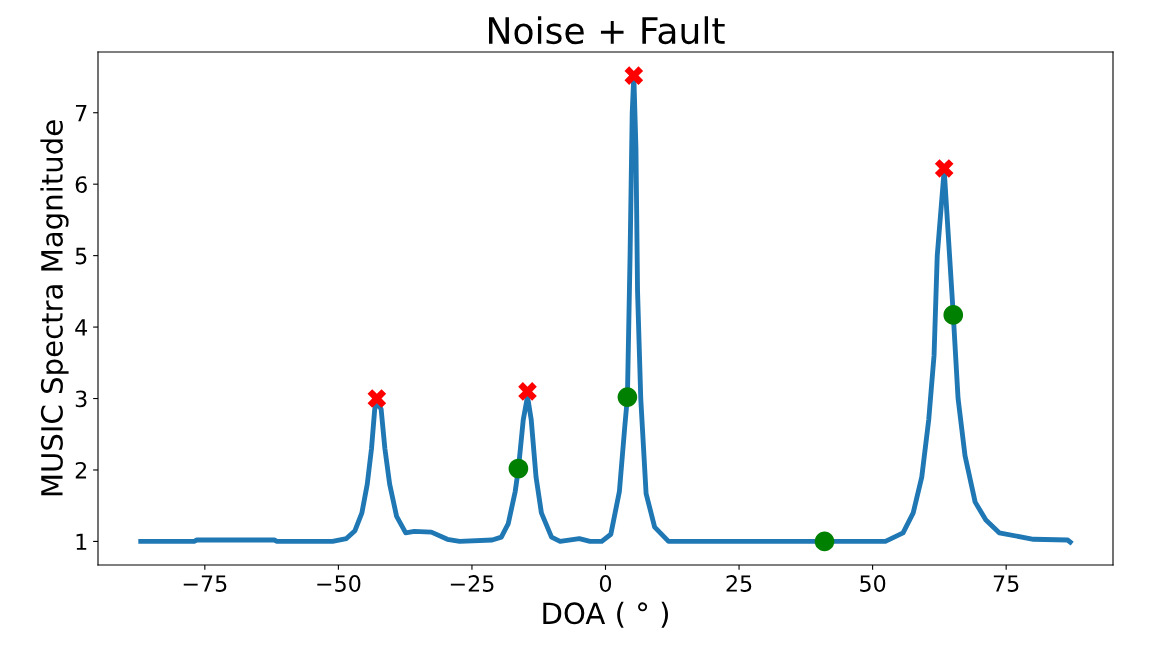 The image size is (1155, 646). Describe the element at coordinates (605, 614) in the screenshot. I see `x-axis-title: DOA ( ° )` at that location.